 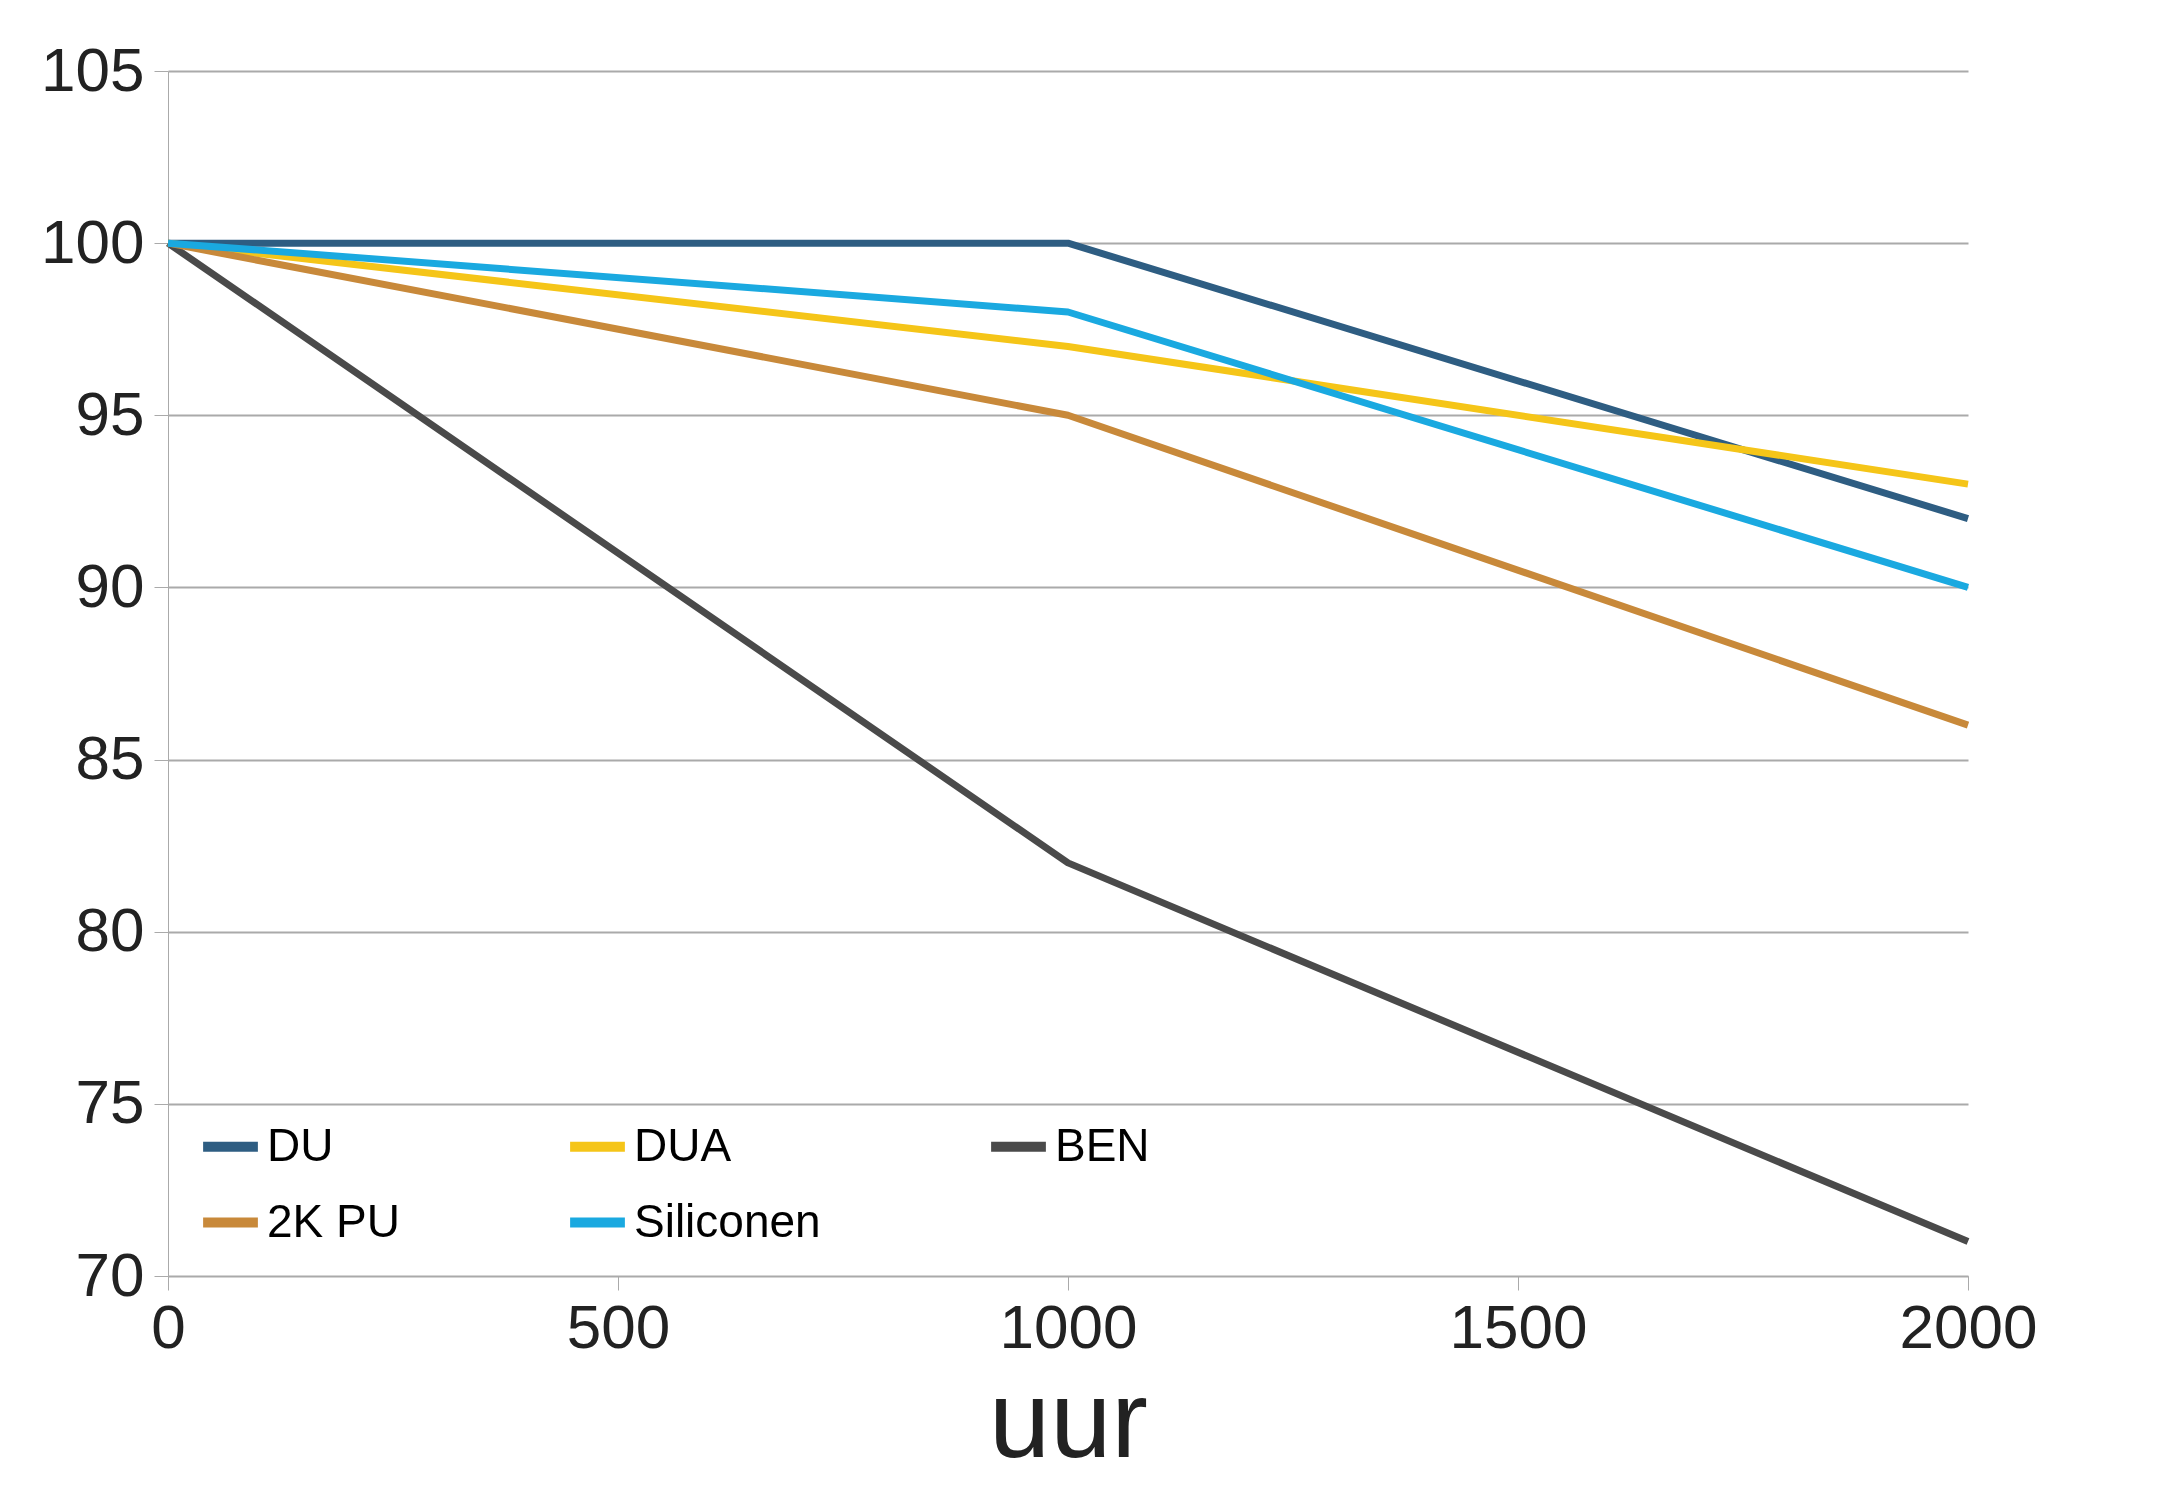 I want to click on y-tick-label: 105, so click(x=93, y=69).